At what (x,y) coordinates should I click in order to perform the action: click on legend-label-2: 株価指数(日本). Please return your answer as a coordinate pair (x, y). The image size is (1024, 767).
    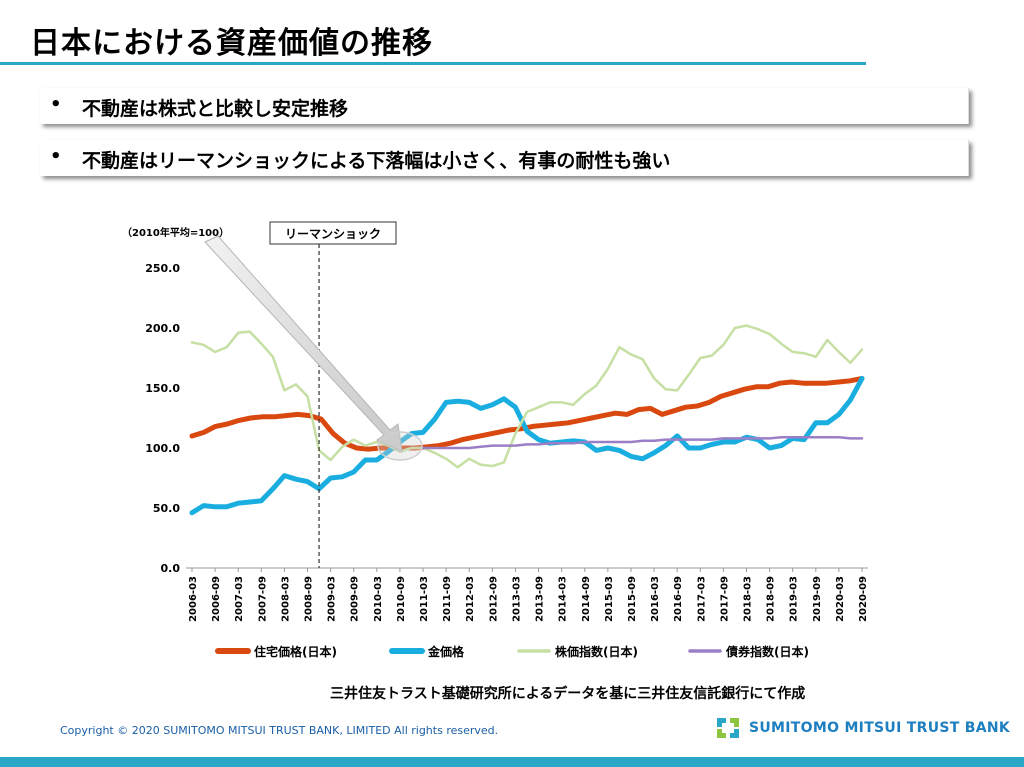
    Looking at the image, I should click on (596, 651).